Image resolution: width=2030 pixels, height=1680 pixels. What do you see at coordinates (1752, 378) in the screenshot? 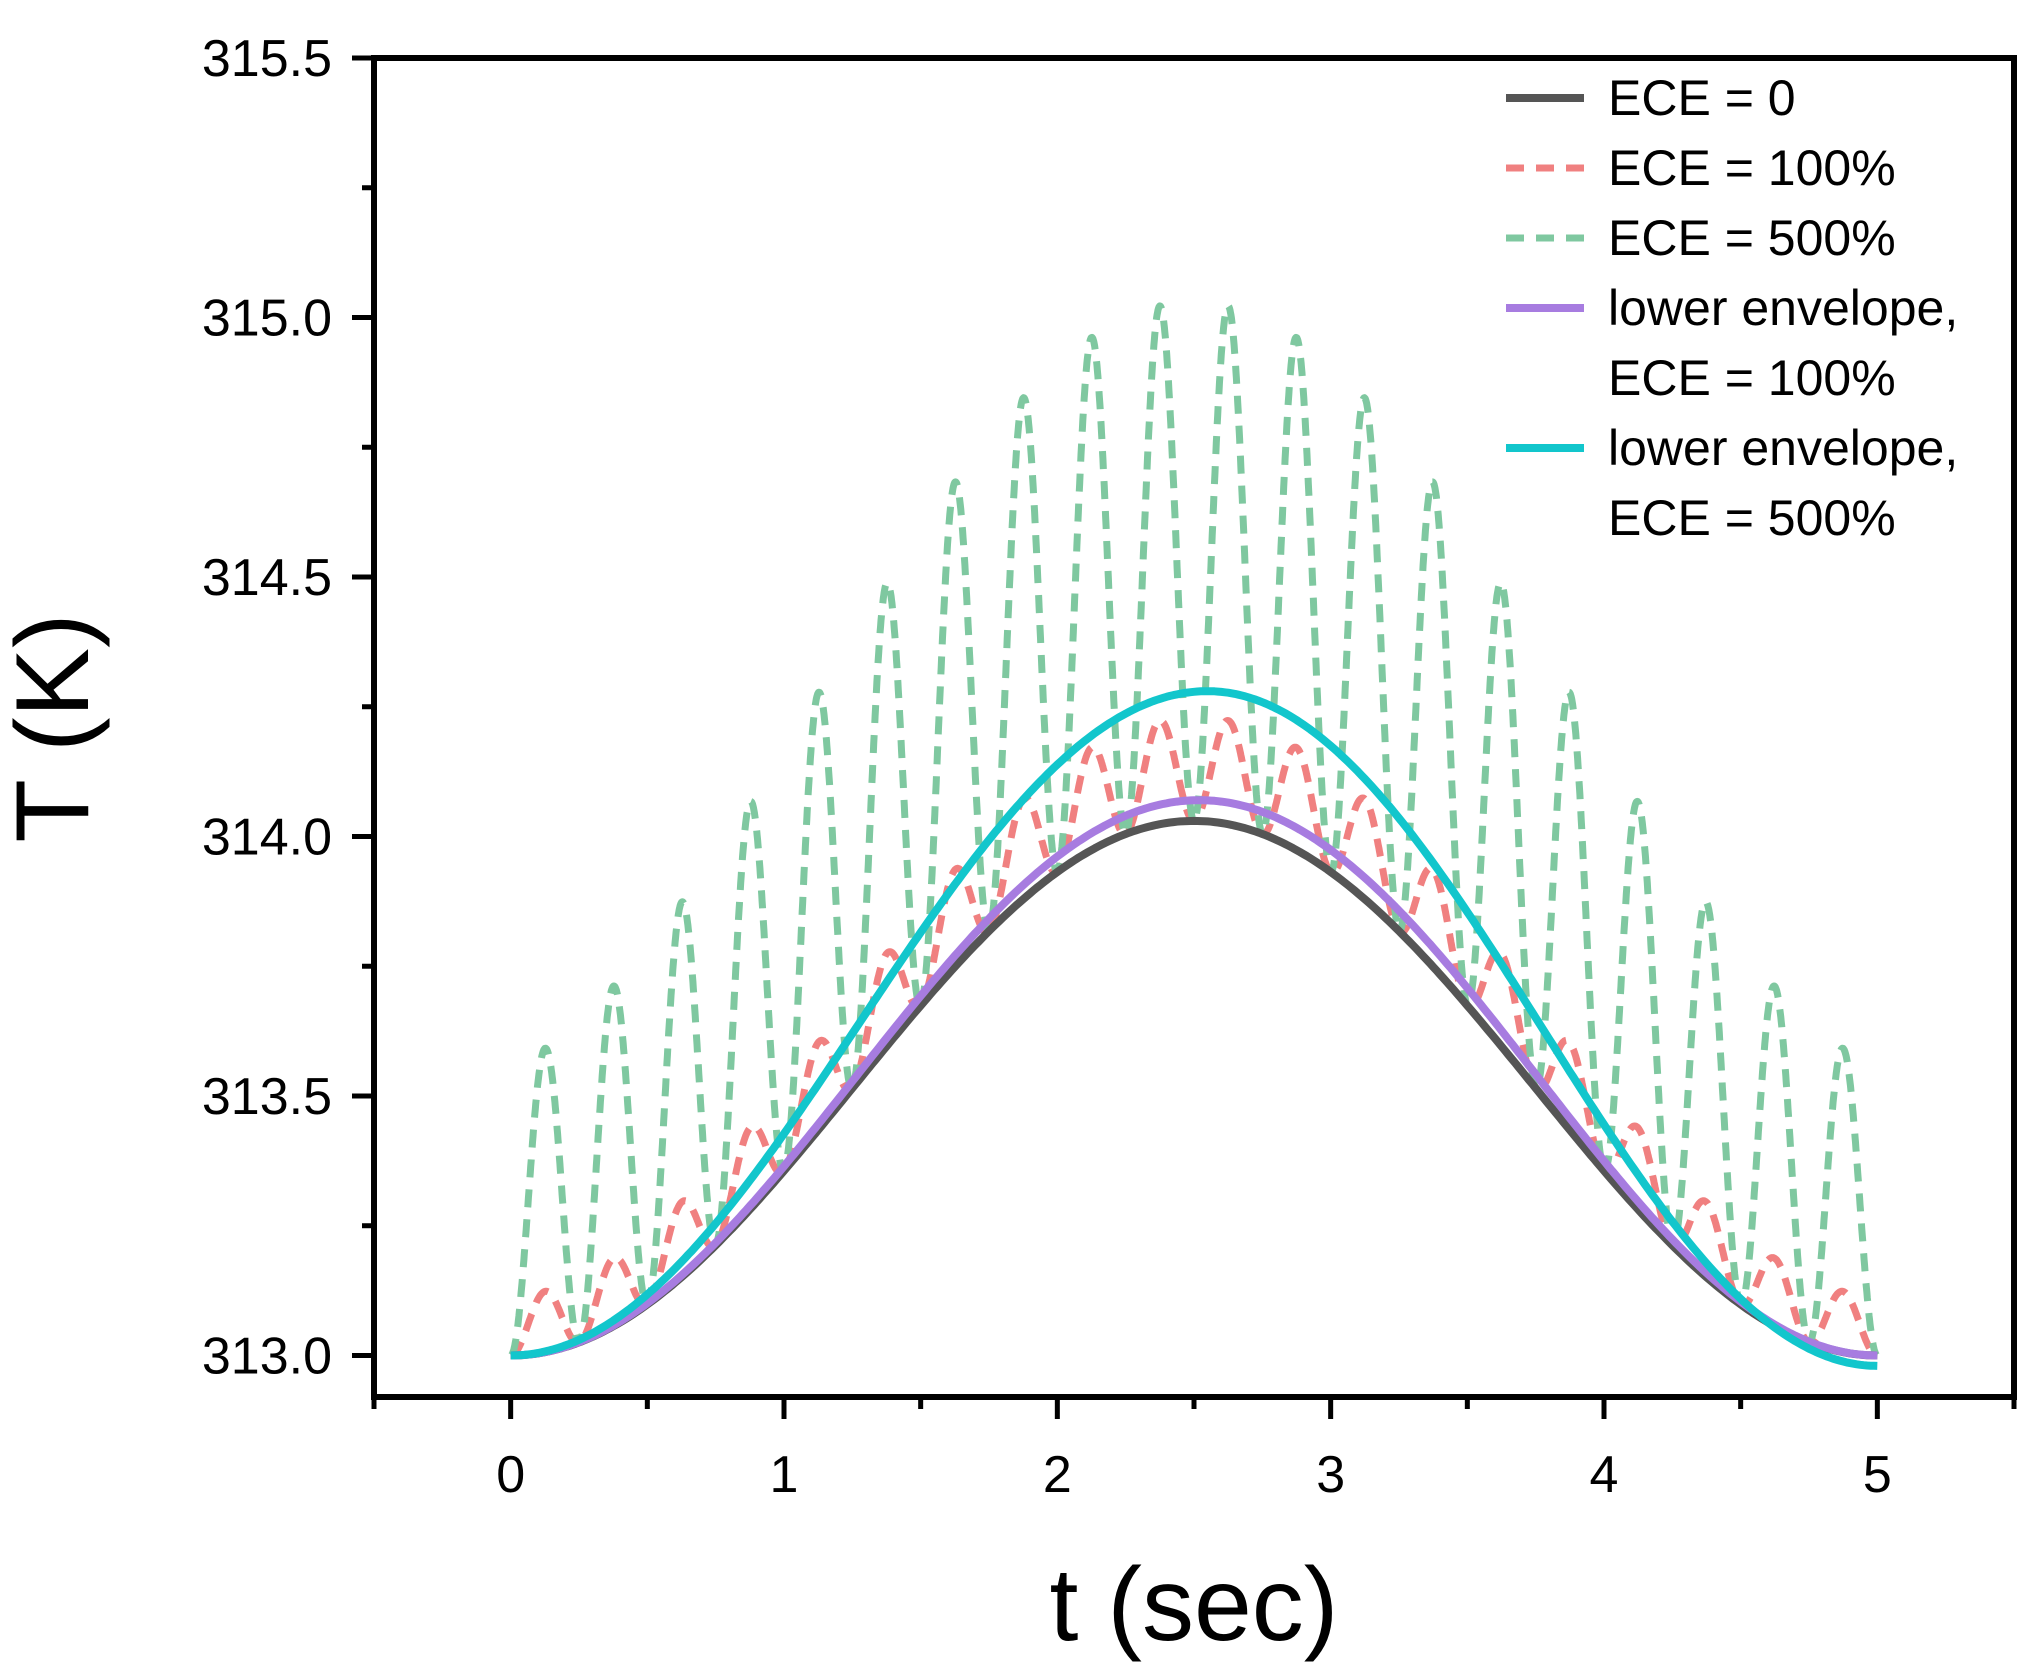
I see `legend-label-3: ECE = 100%` at bounding box center [1752, 378].